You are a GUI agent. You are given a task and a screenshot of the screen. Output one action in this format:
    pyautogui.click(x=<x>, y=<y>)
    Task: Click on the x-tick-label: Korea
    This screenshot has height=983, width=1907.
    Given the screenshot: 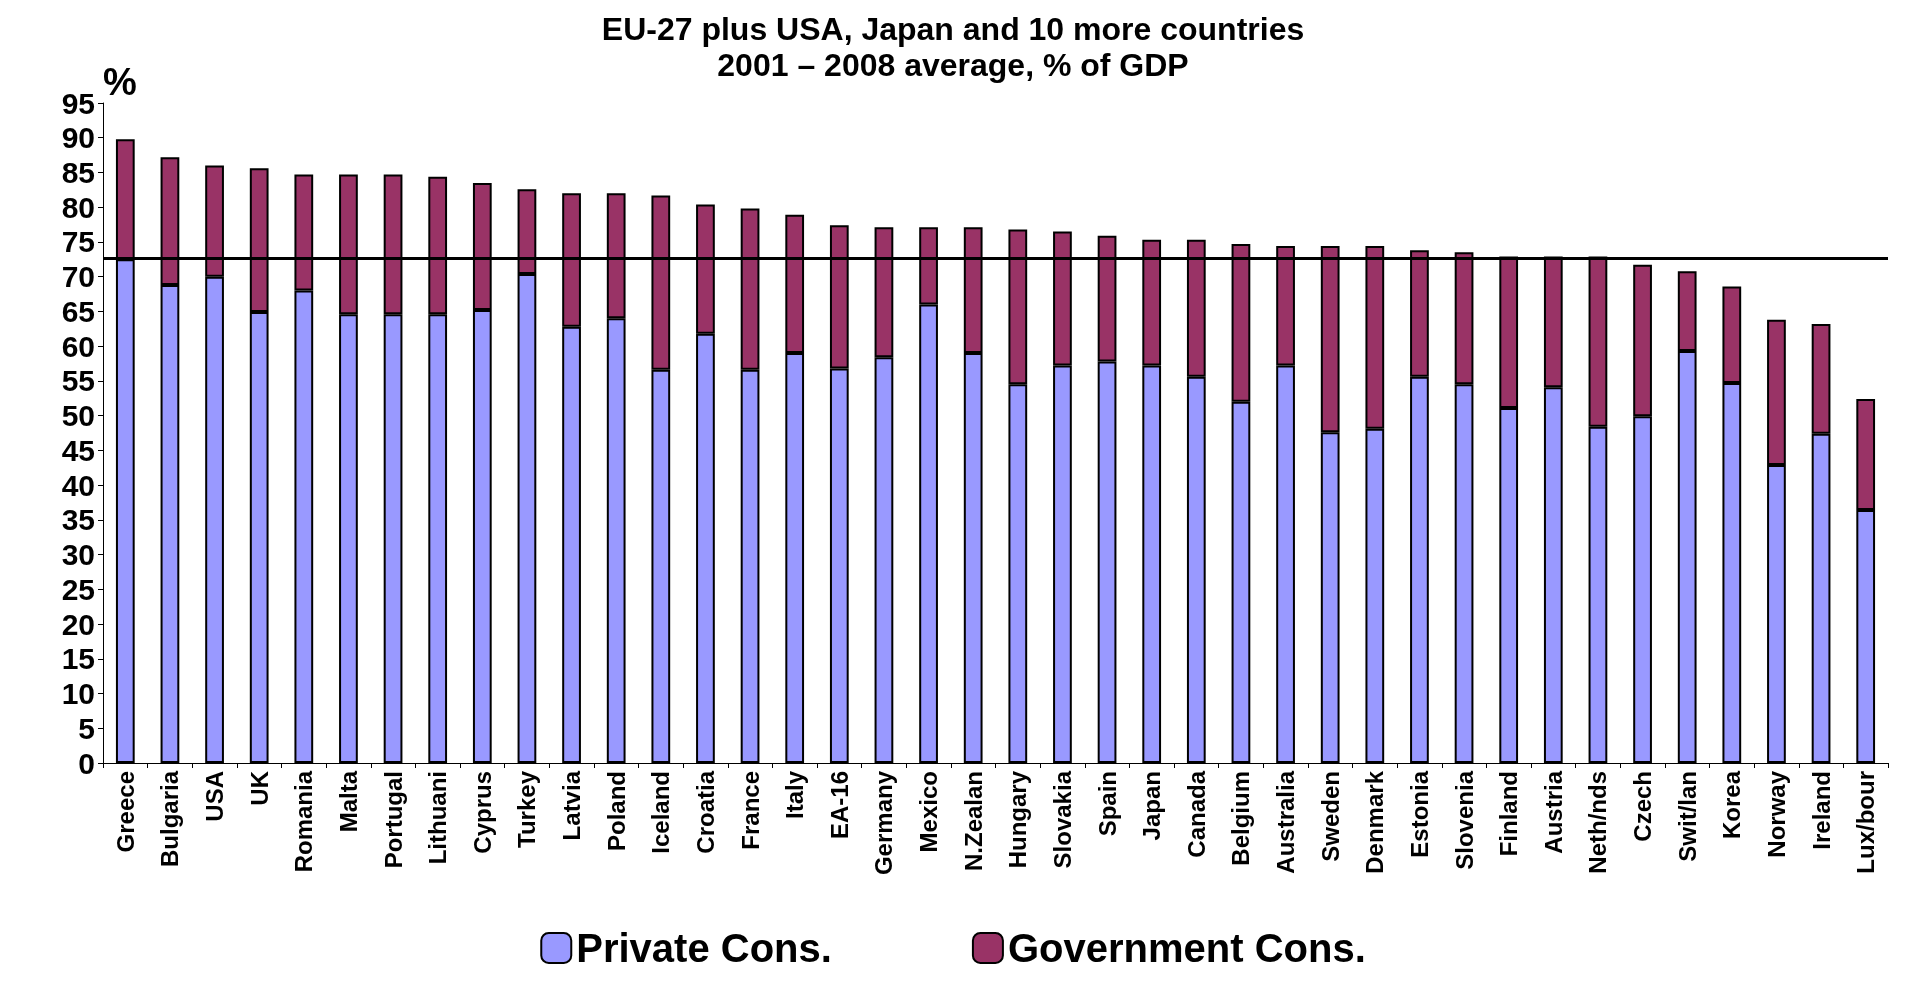 What is the action you would take?
    pyautogui.click(x=1732, y=805)
    